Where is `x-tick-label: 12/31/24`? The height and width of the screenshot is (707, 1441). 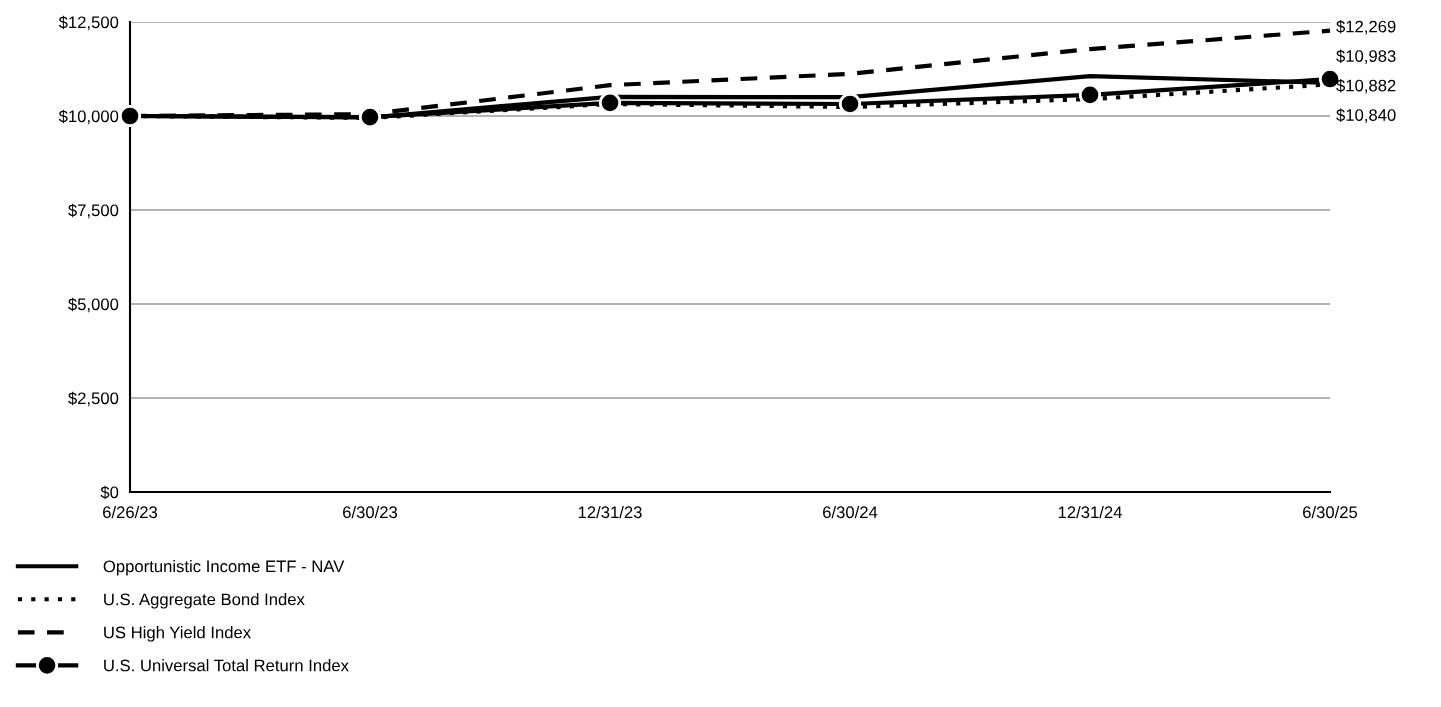
x-tick-label: 12/31/24 is located at coordinates (1090, 512).